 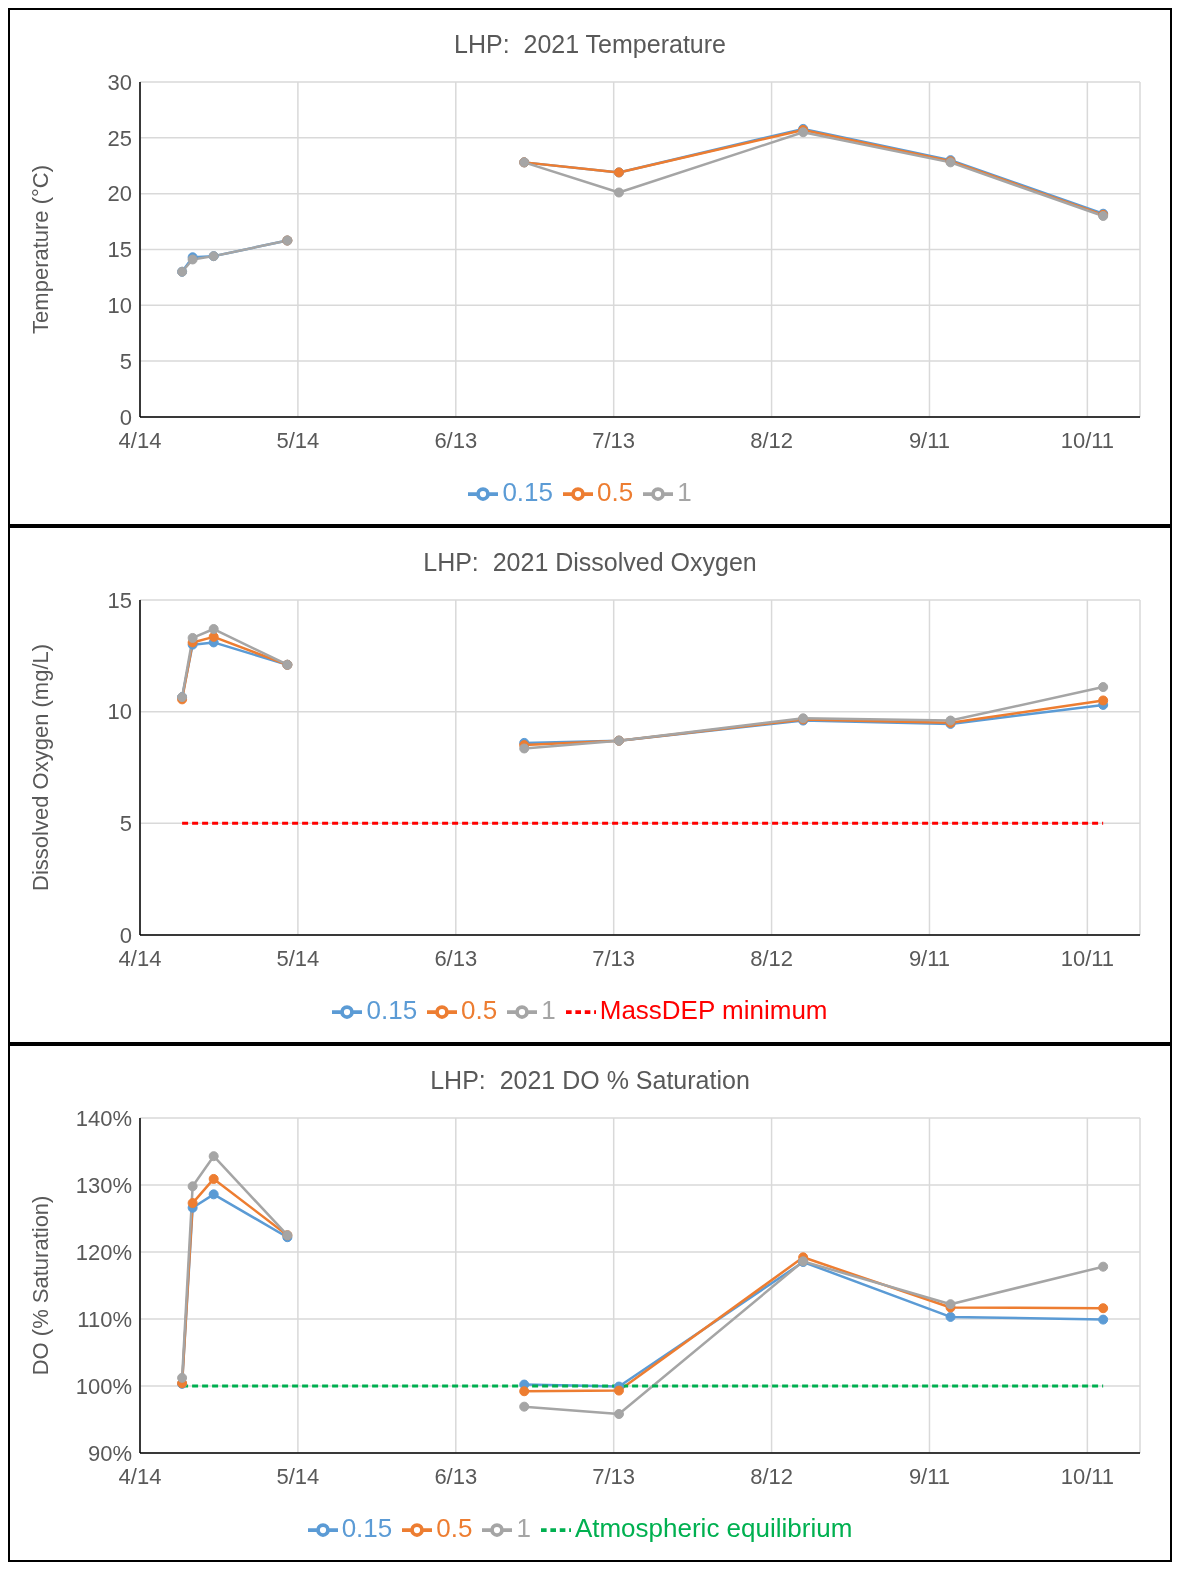 What do you see at coordinates (590, 44) in the screenshot?
I see `chart-title: LHP: 2021 Temperature` at bounding box center [590, 44].